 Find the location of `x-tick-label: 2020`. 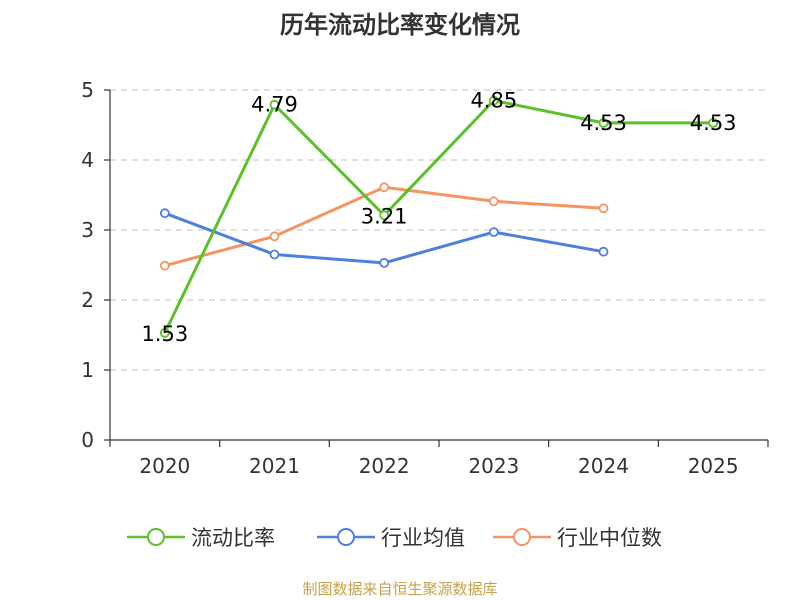

x-tick-label: 2020 is located at coordinates (164, 466).